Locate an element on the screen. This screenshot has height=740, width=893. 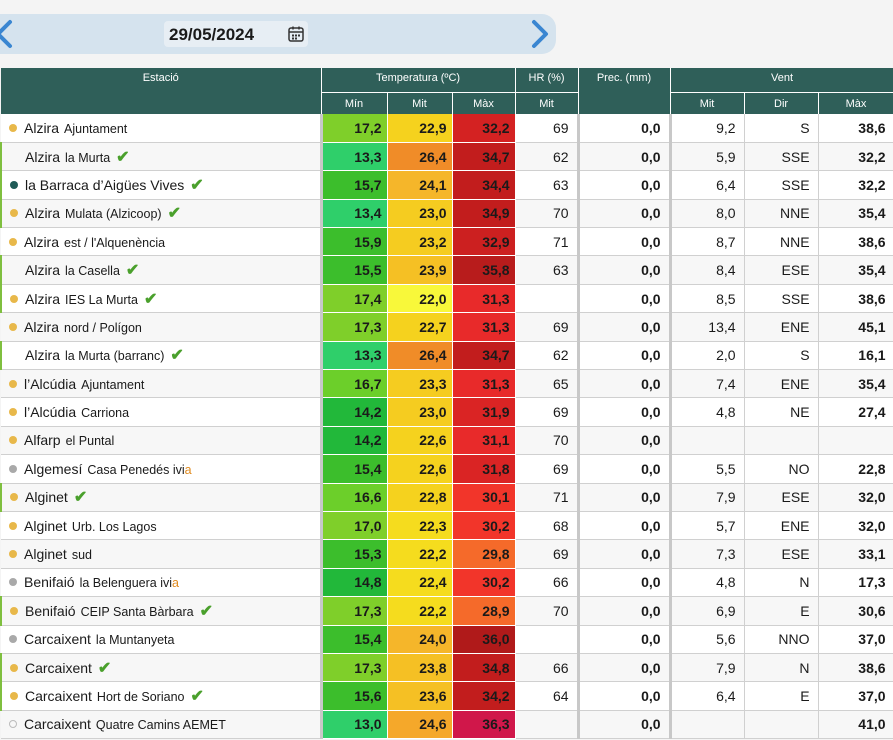
station-cell: Carcaixent ✔ is located at coordinates (161, 668).